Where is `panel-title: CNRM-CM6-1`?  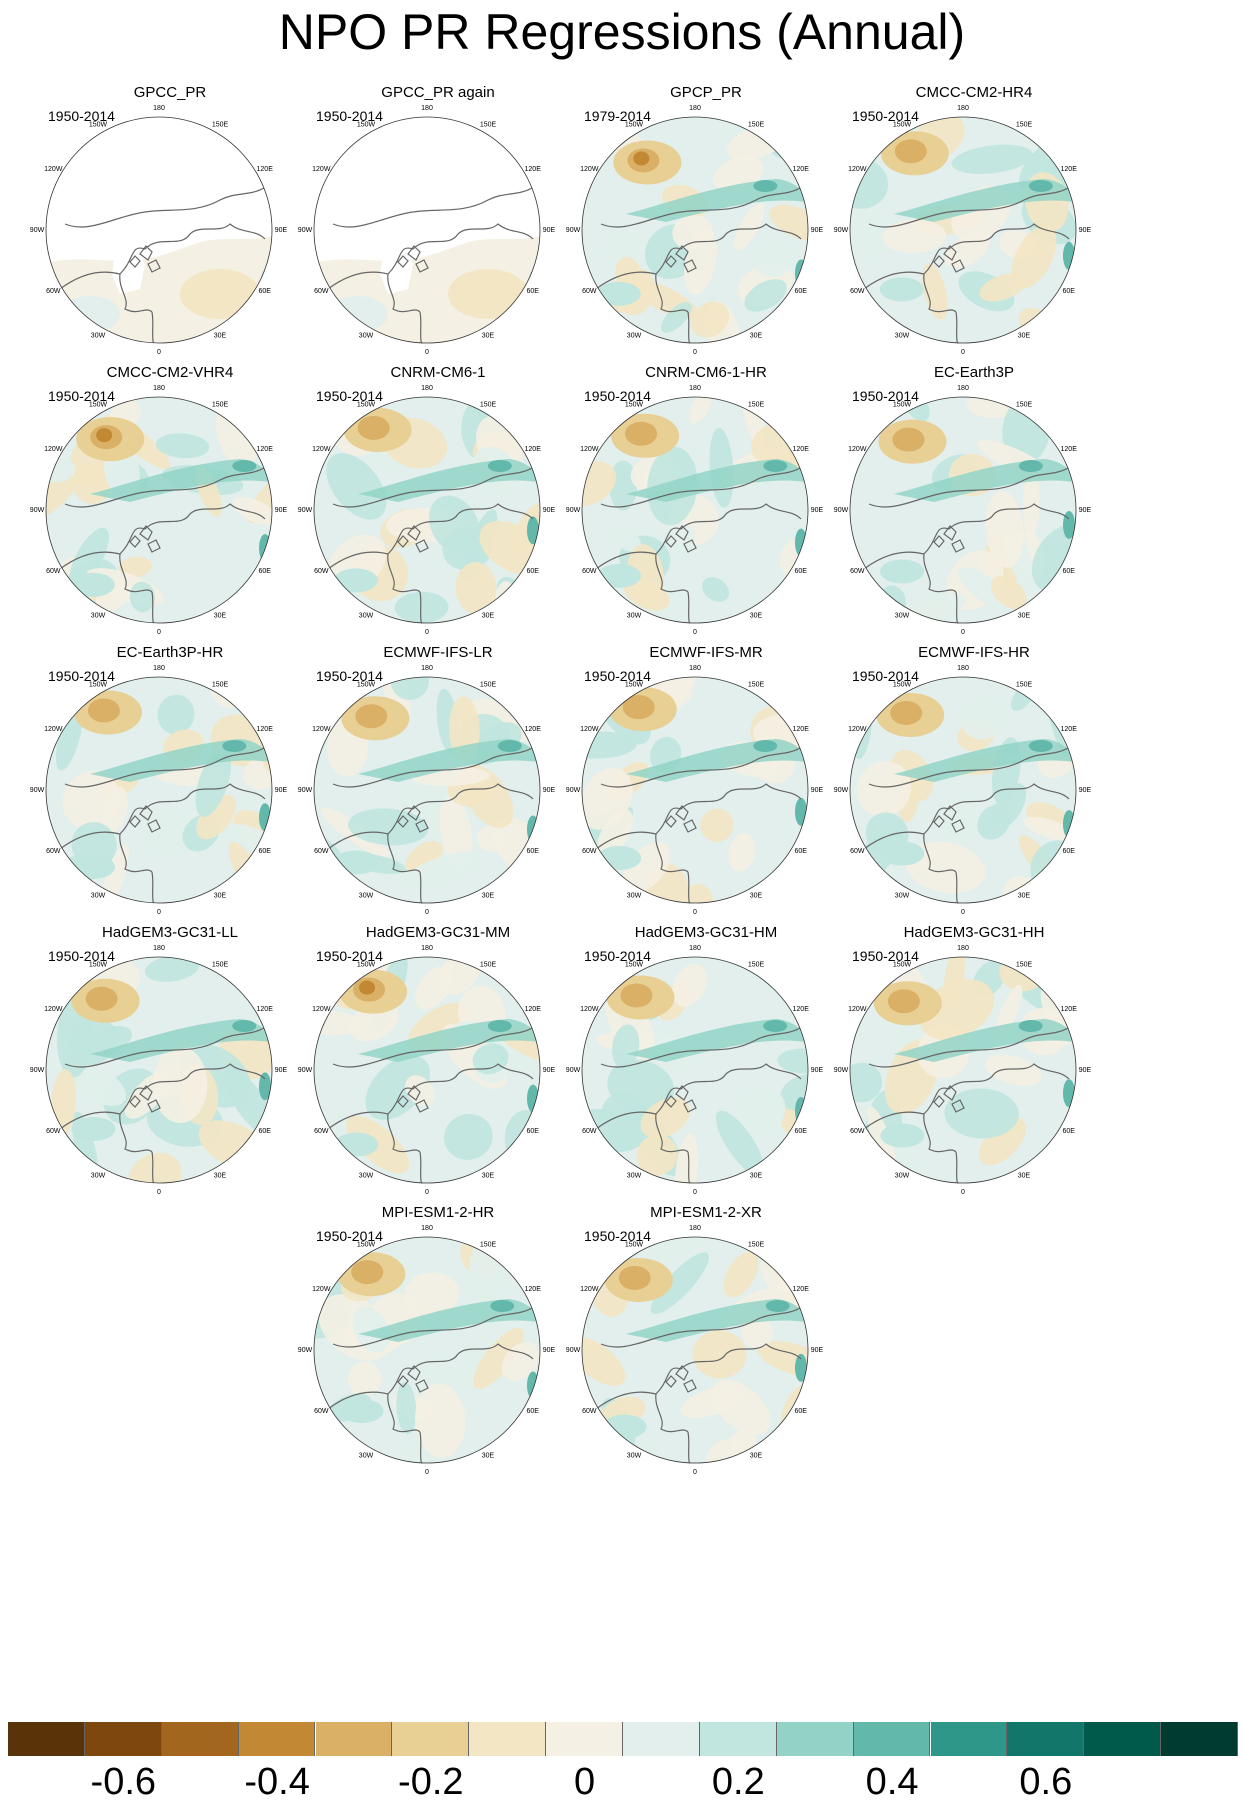 panel-title: CNRM-CM6-1 is located at coordinates (438, 372).